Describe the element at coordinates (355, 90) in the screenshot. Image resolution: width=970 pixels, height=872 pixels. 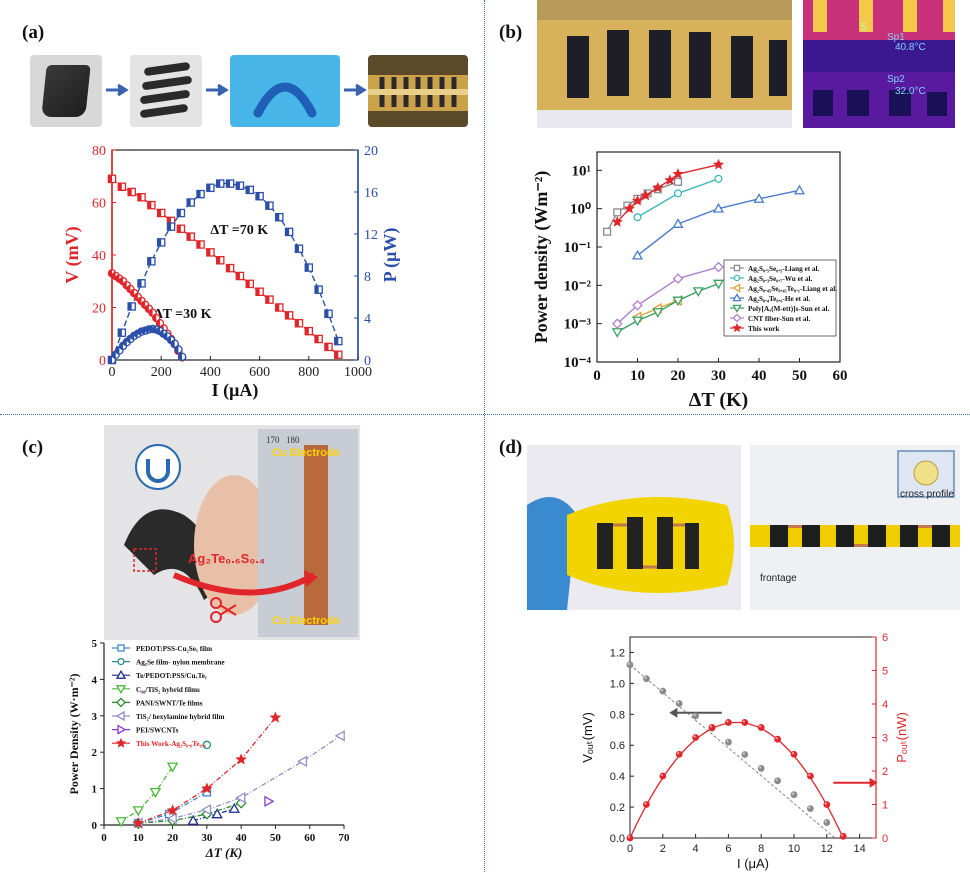
I see `arrow-icon` at that location.